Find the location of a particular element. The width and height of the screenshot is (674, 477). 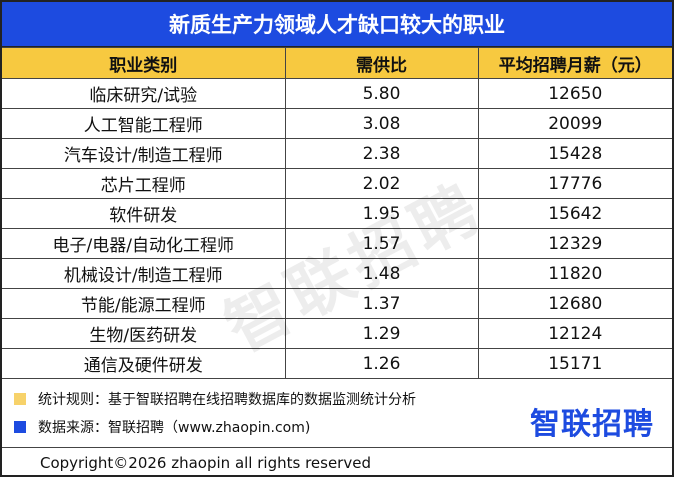

table-cell: 15428 is located at coordinates (574, 153).